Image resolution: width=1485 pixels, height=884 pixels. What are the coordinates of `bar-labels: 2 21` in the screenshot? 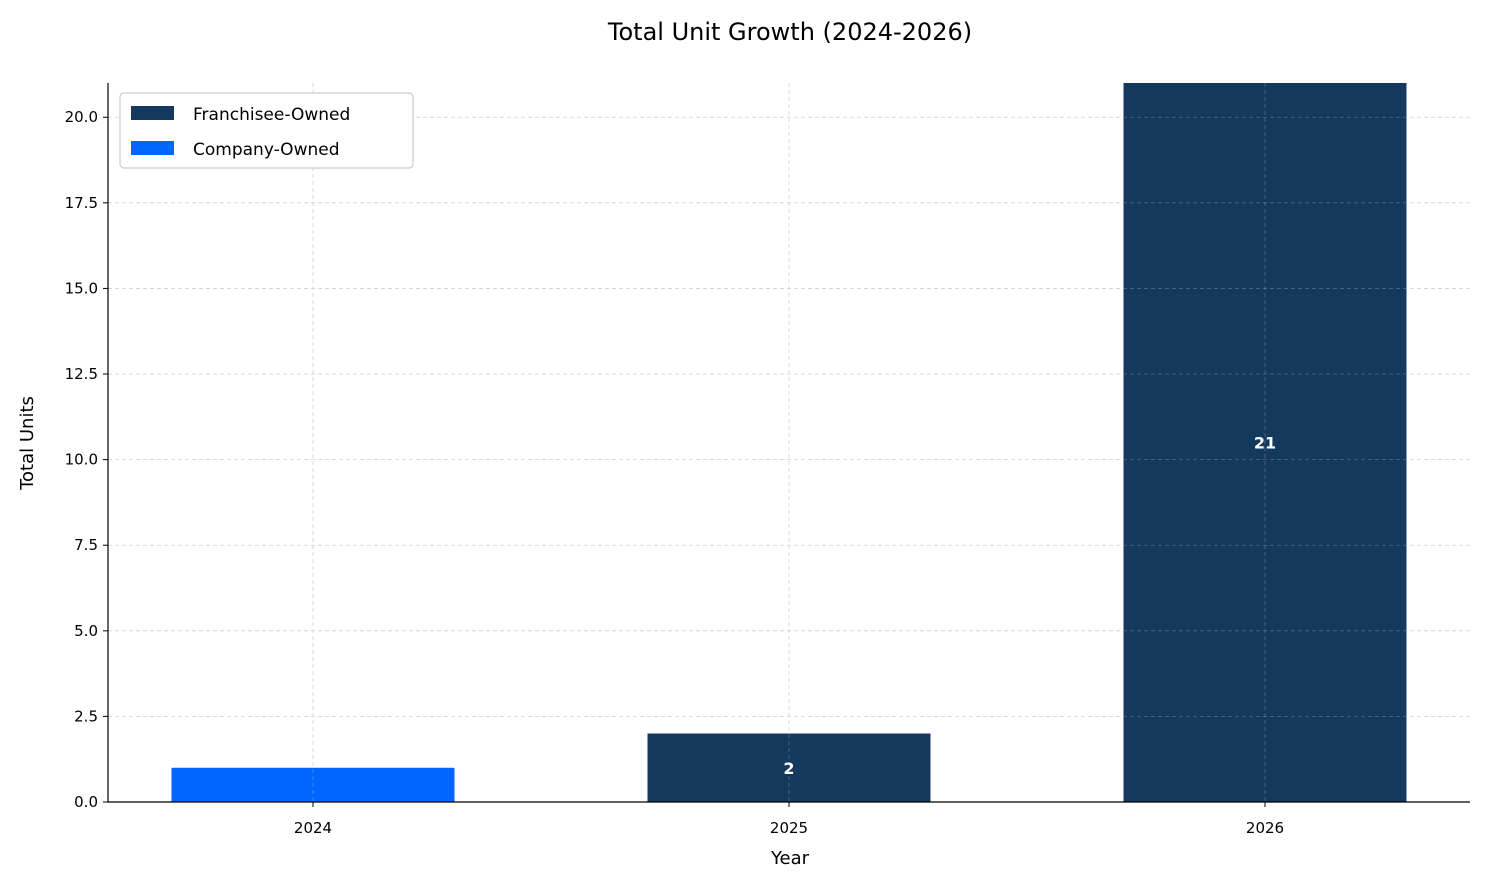 It's located at (1029, 606).